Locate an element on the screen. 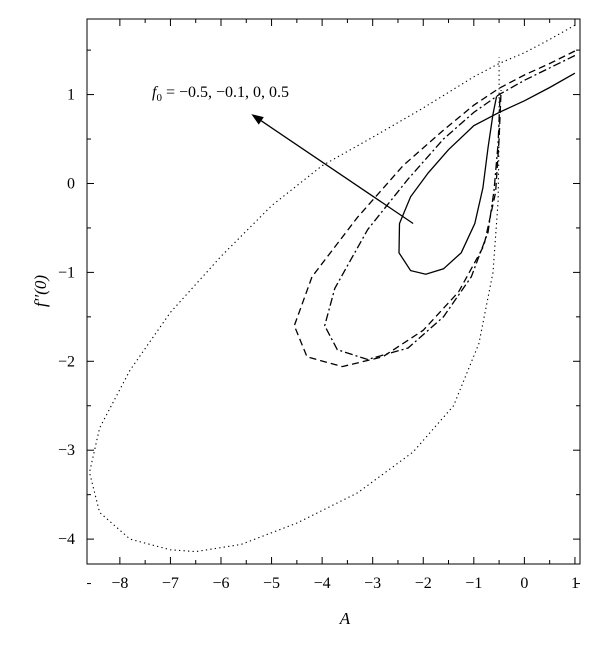 The image size is (600, 651). x-tick-label: −6 is located at coordinates (220, 583).